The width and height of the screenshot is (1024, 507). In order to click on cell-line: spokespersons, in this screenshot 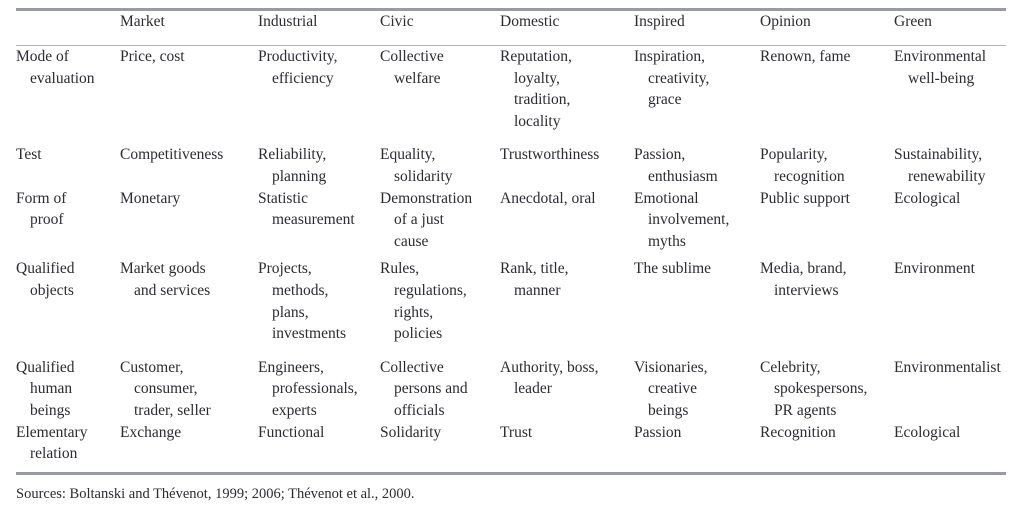, I will do `click(821, 389)`.